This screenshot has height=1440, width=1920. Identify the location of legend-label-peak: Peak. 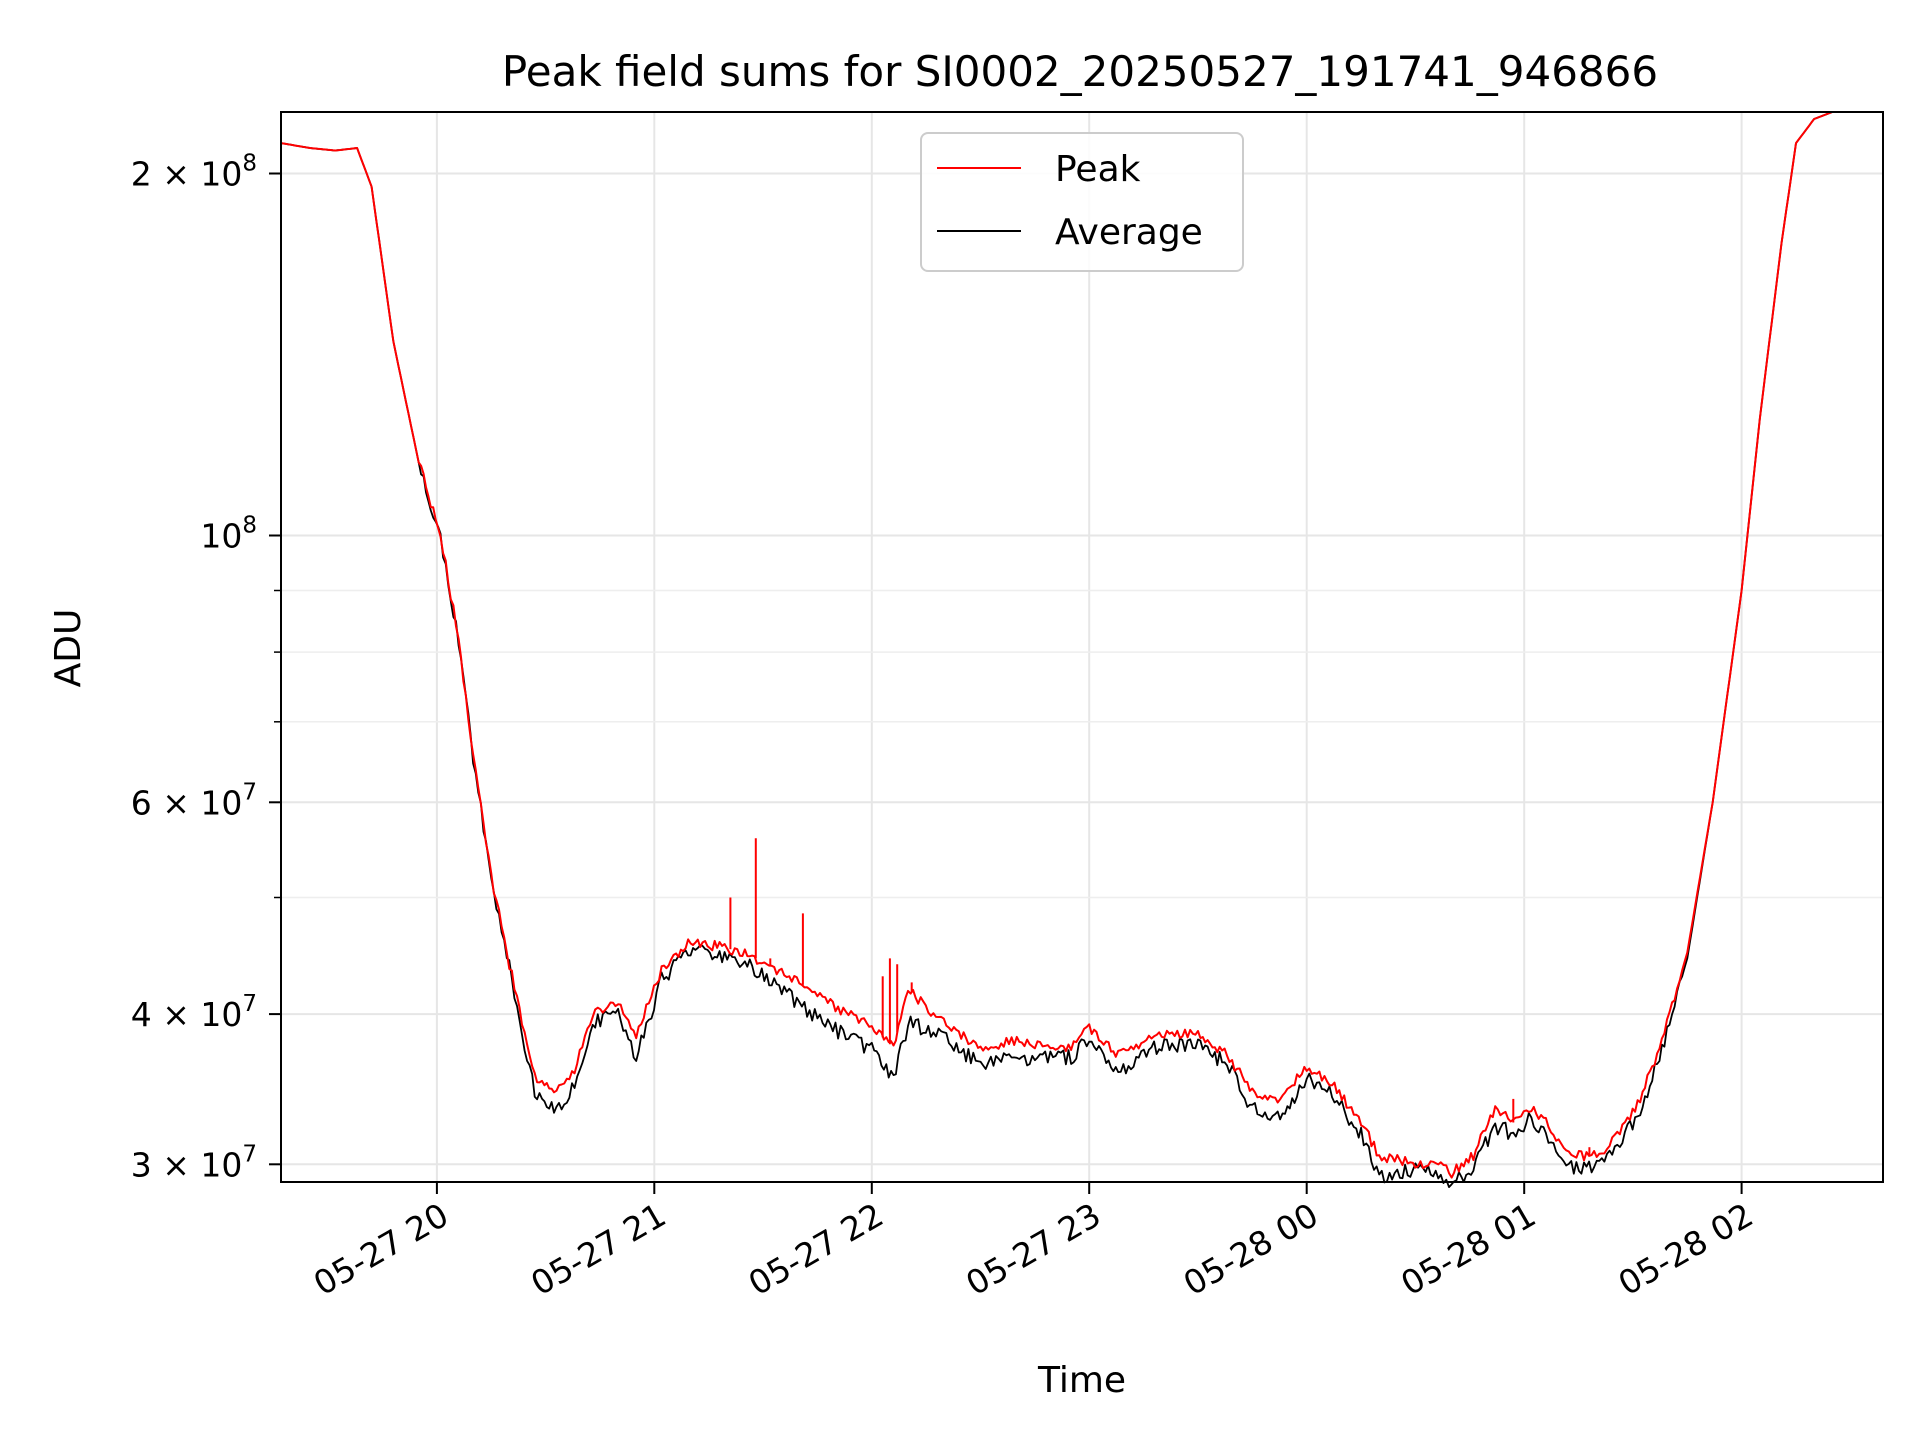
(1098, 169).